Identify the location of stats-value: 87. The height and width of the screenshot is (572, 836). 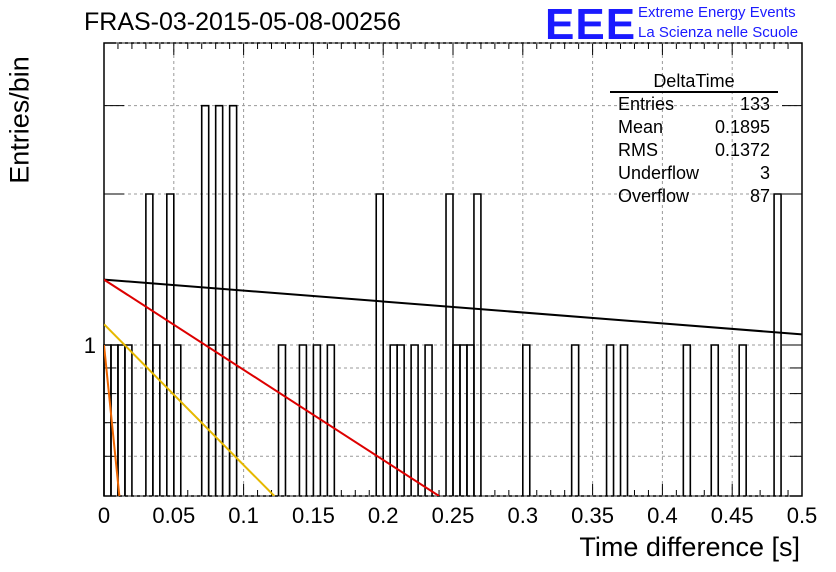
(759, 196).